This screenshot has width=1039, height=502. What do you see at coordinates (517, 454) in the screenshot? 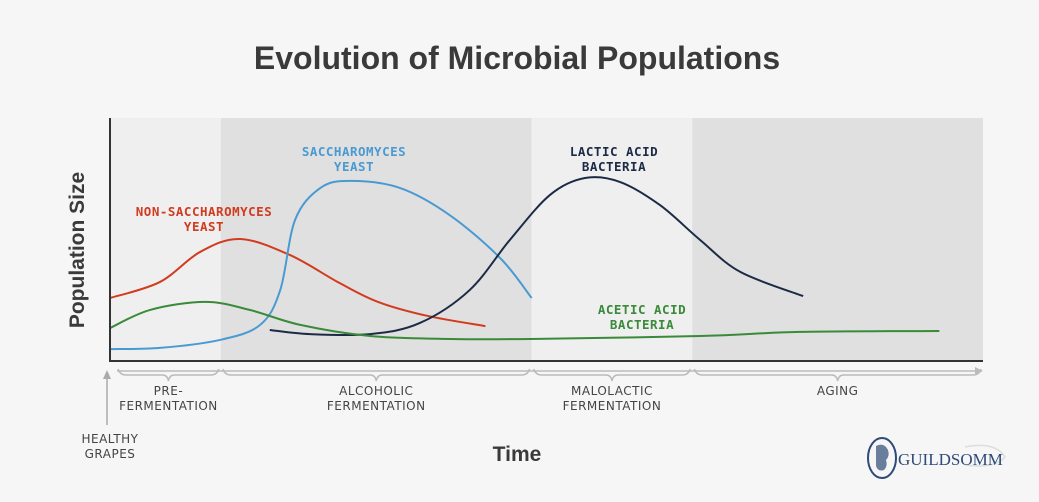
I see `x-axis-label: Time` at bounding box center [517, 454].